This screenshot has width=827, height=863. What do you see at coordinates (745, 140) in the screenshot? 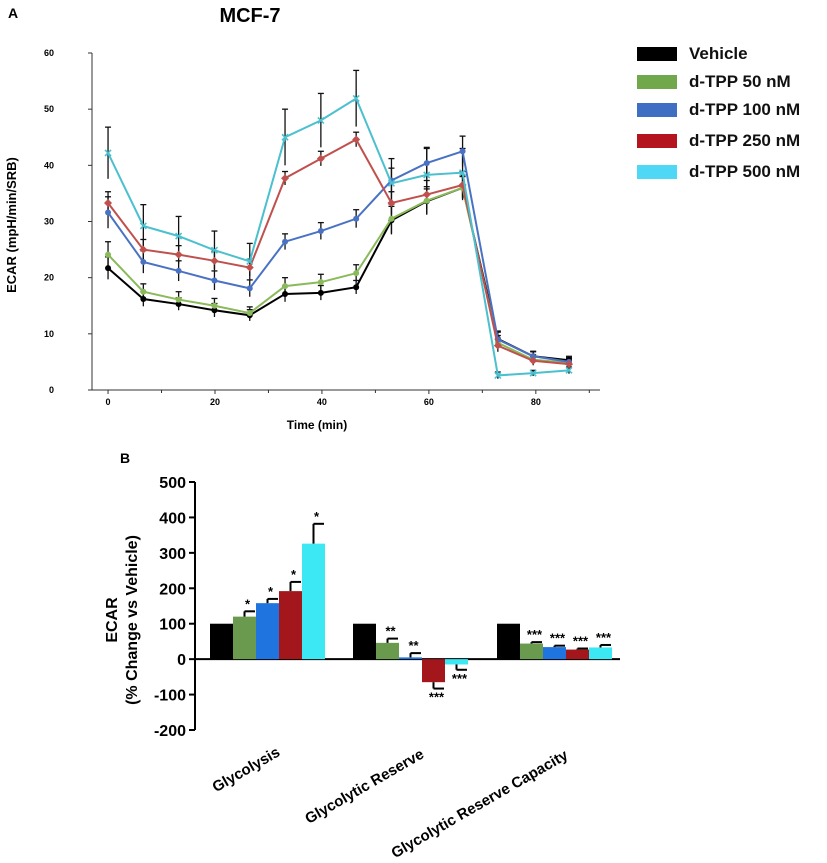
I see `legend-label: d-TPP 250 nM` at bounding box center [745, 140].